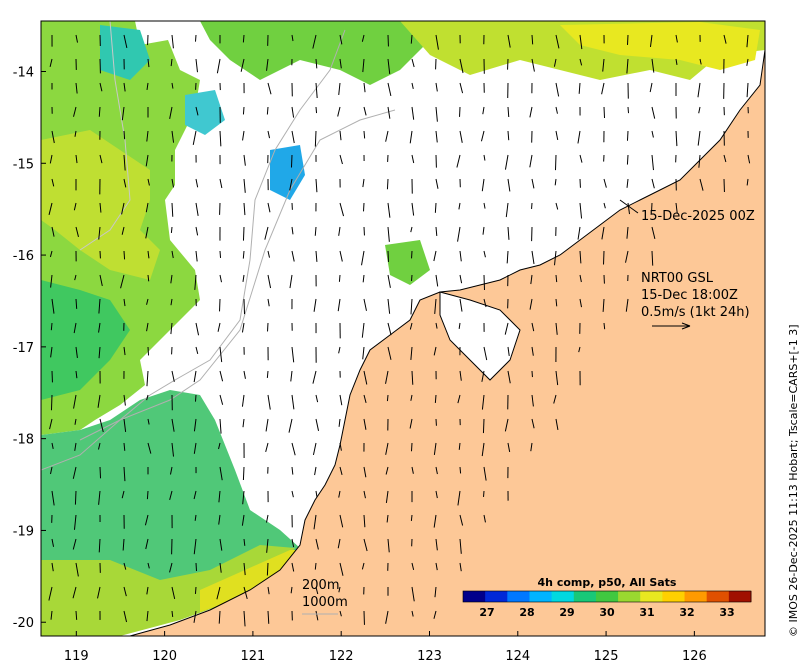  Describe the element at coordinates (607, 612) in the screenshot. I see `colorbar-tick-label: 30` at that location.